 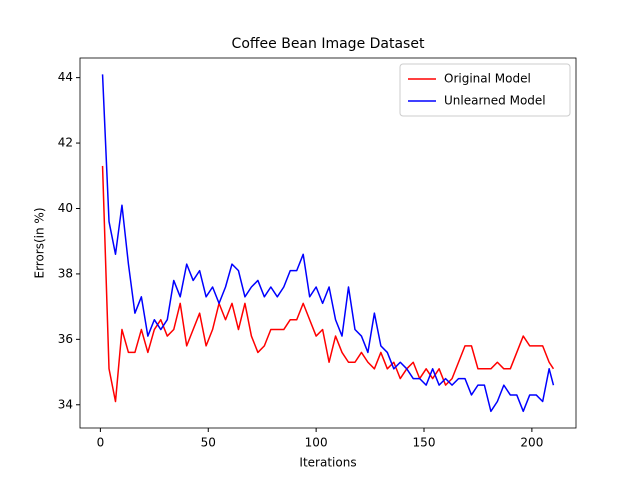 What do you see at coordinates (101, 443) in the screenshot?
I see `x-tick-label: 0` at bounding box center [101, 443].